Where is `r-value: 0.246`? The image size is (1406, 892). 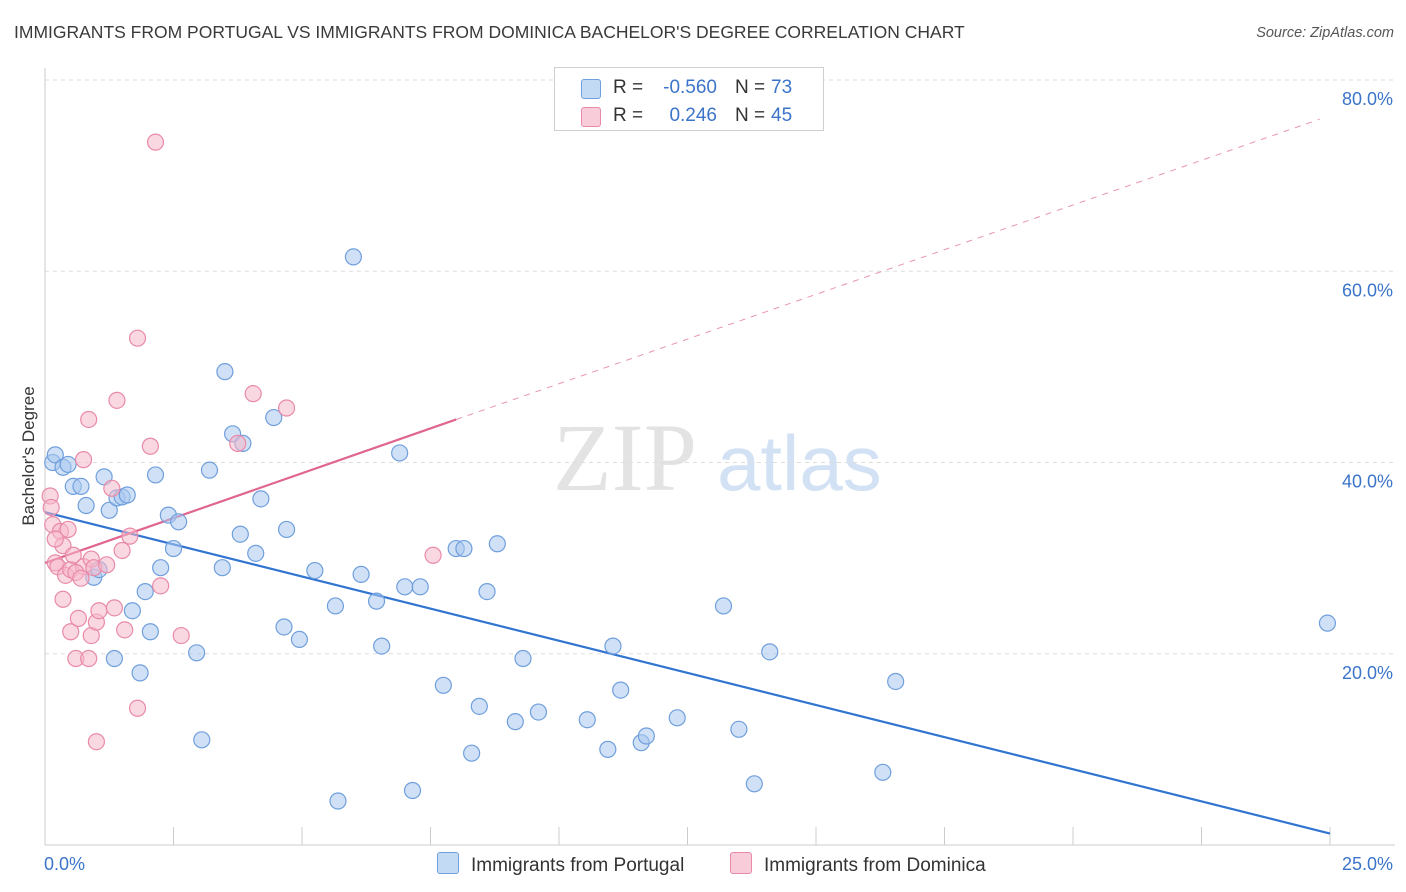
r-value: 0.246 is located at coordinates (693, 115).